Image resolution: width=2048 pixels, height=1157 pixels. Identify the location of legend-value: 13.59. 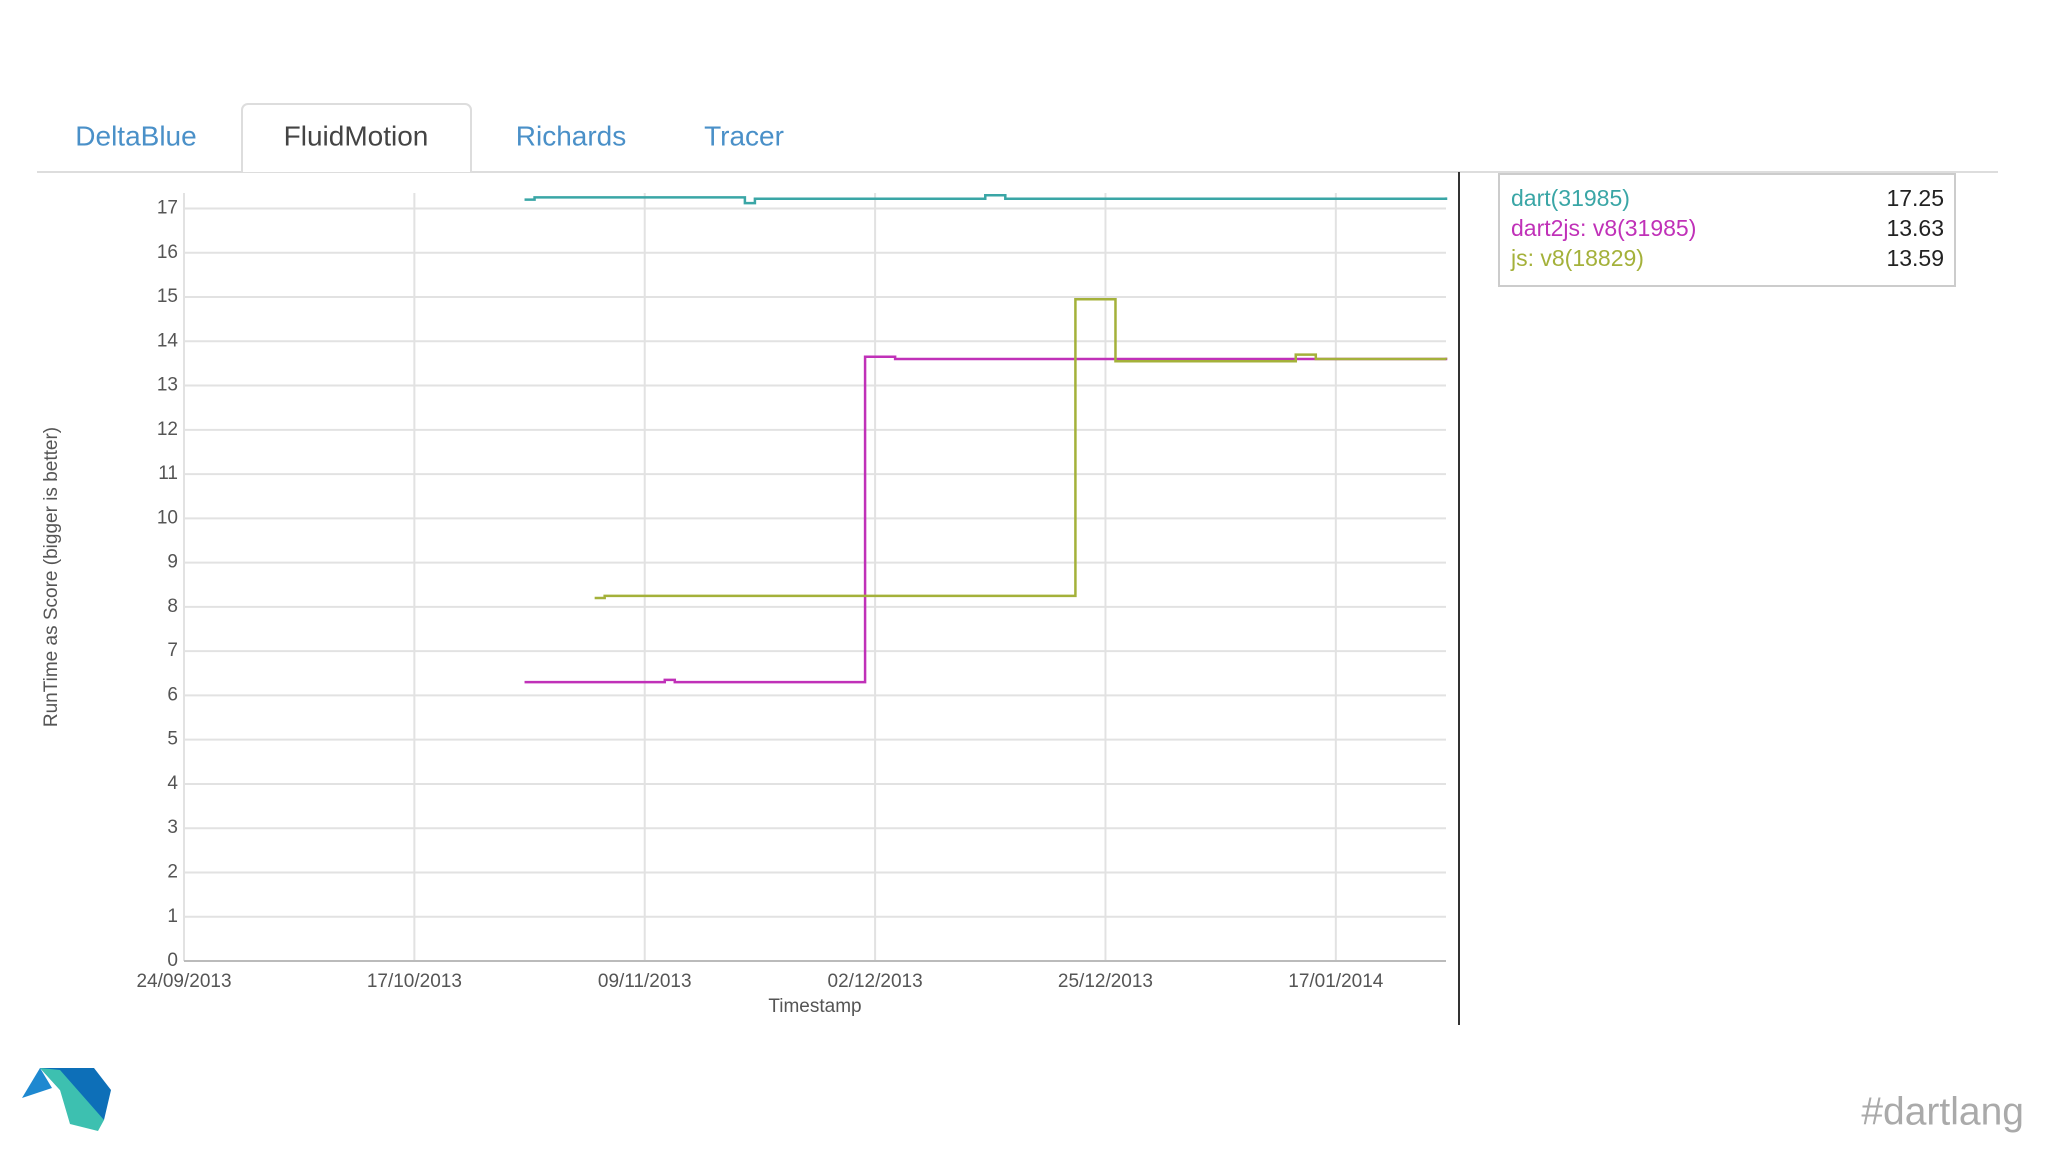
(1915, 258).